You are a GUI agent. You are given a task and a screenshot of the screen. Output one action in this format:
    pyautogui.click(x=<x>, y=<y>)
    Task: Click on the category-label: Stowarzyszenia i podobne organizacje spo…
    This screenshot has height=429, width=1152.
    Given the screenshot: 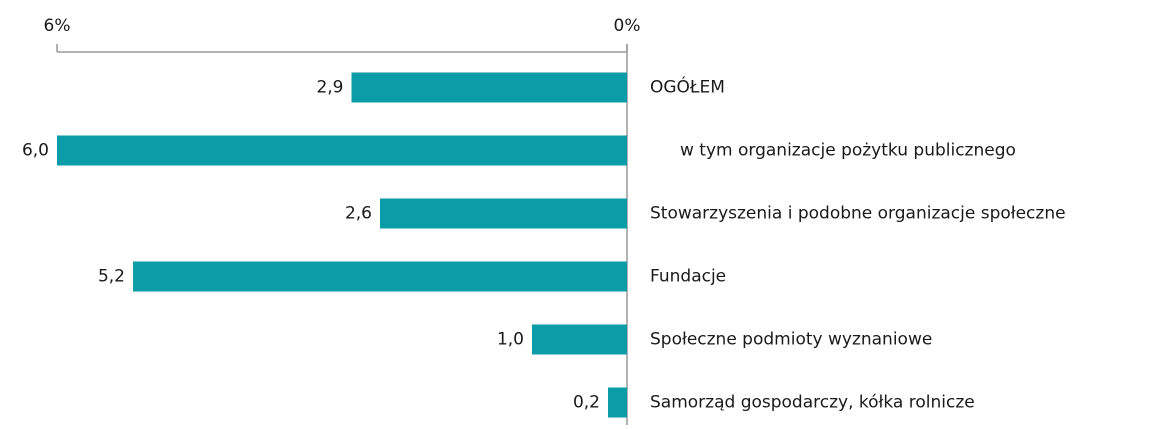 What is the action you would take?
    pyautogui.click(x=858, y=214)
    